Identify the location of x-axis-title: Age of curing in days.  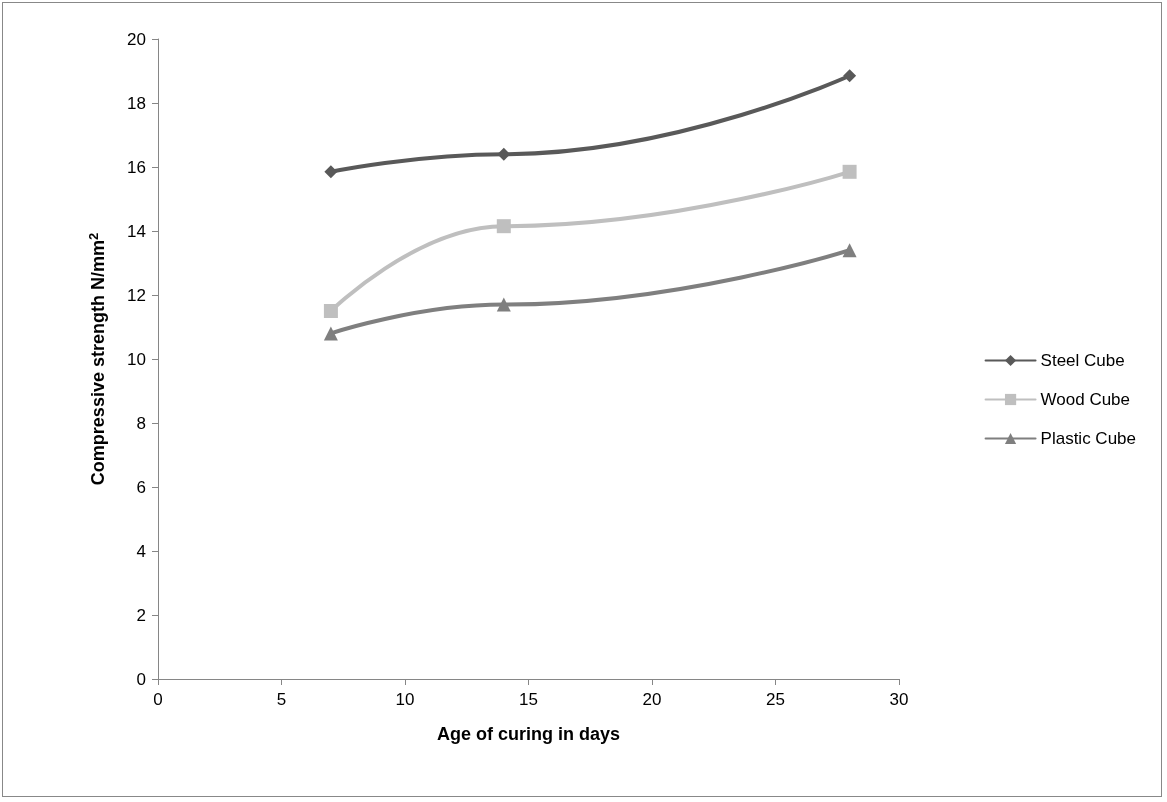
(528, 734).